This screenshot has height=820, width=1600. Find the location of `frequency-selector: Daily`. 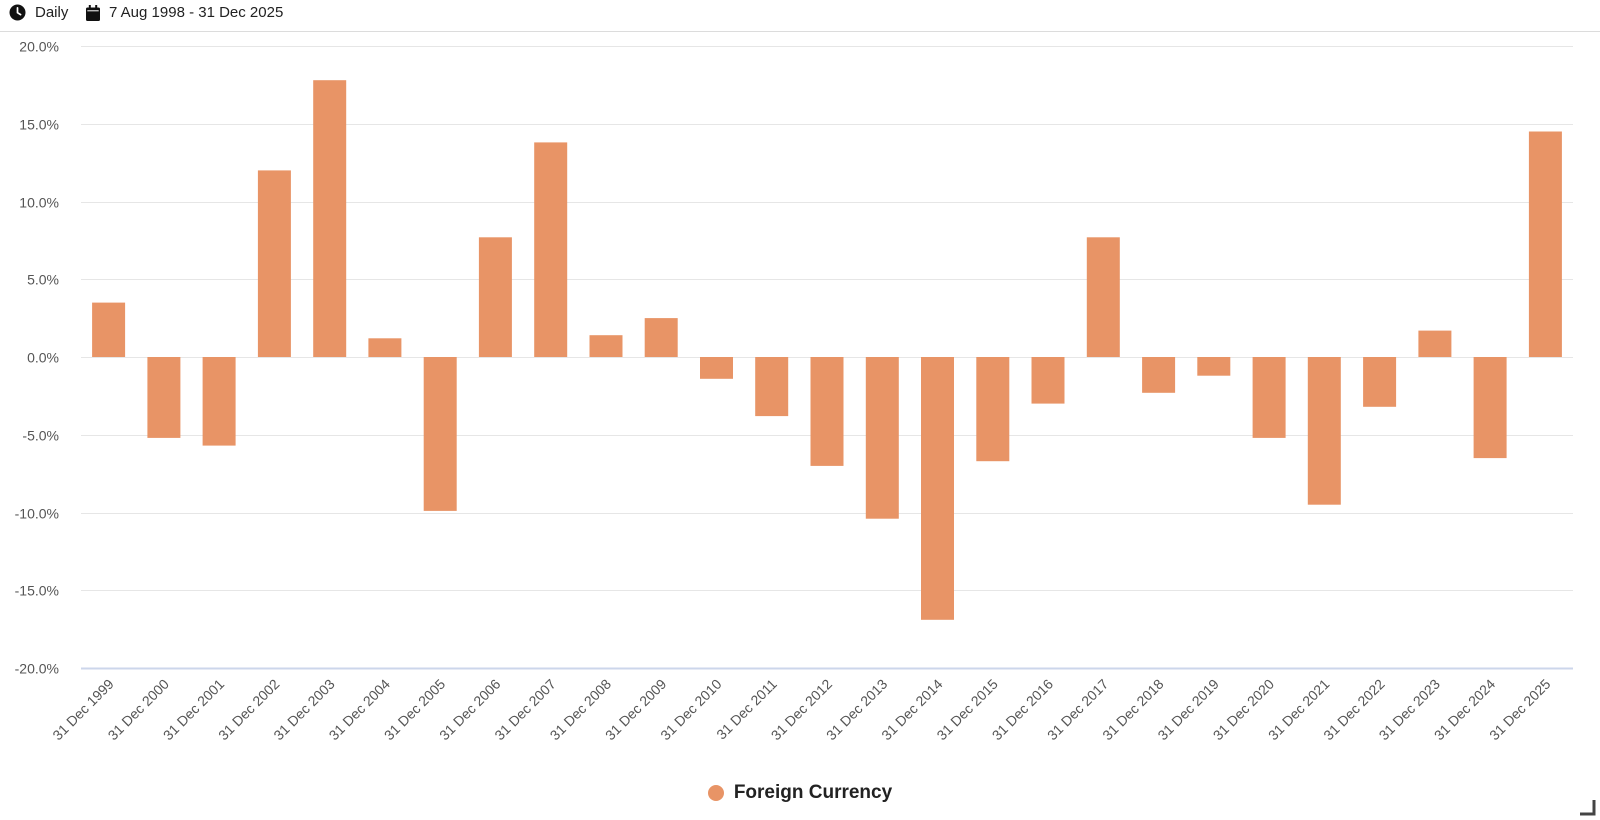

frequency-selector: Daily is located at coordinates (38, 12).